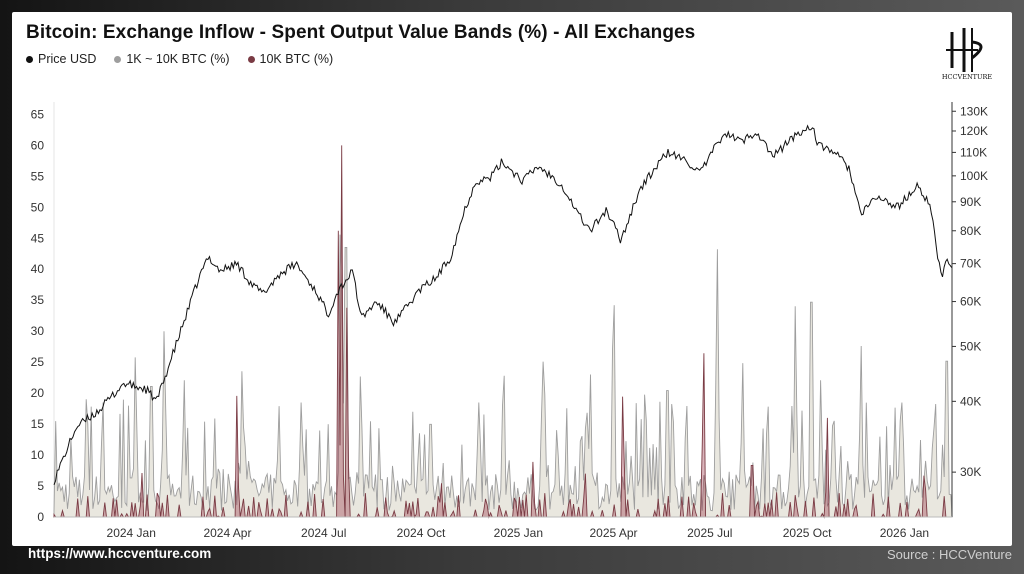  I want to click on legend-dot-1k-10k, so click(118, 59).